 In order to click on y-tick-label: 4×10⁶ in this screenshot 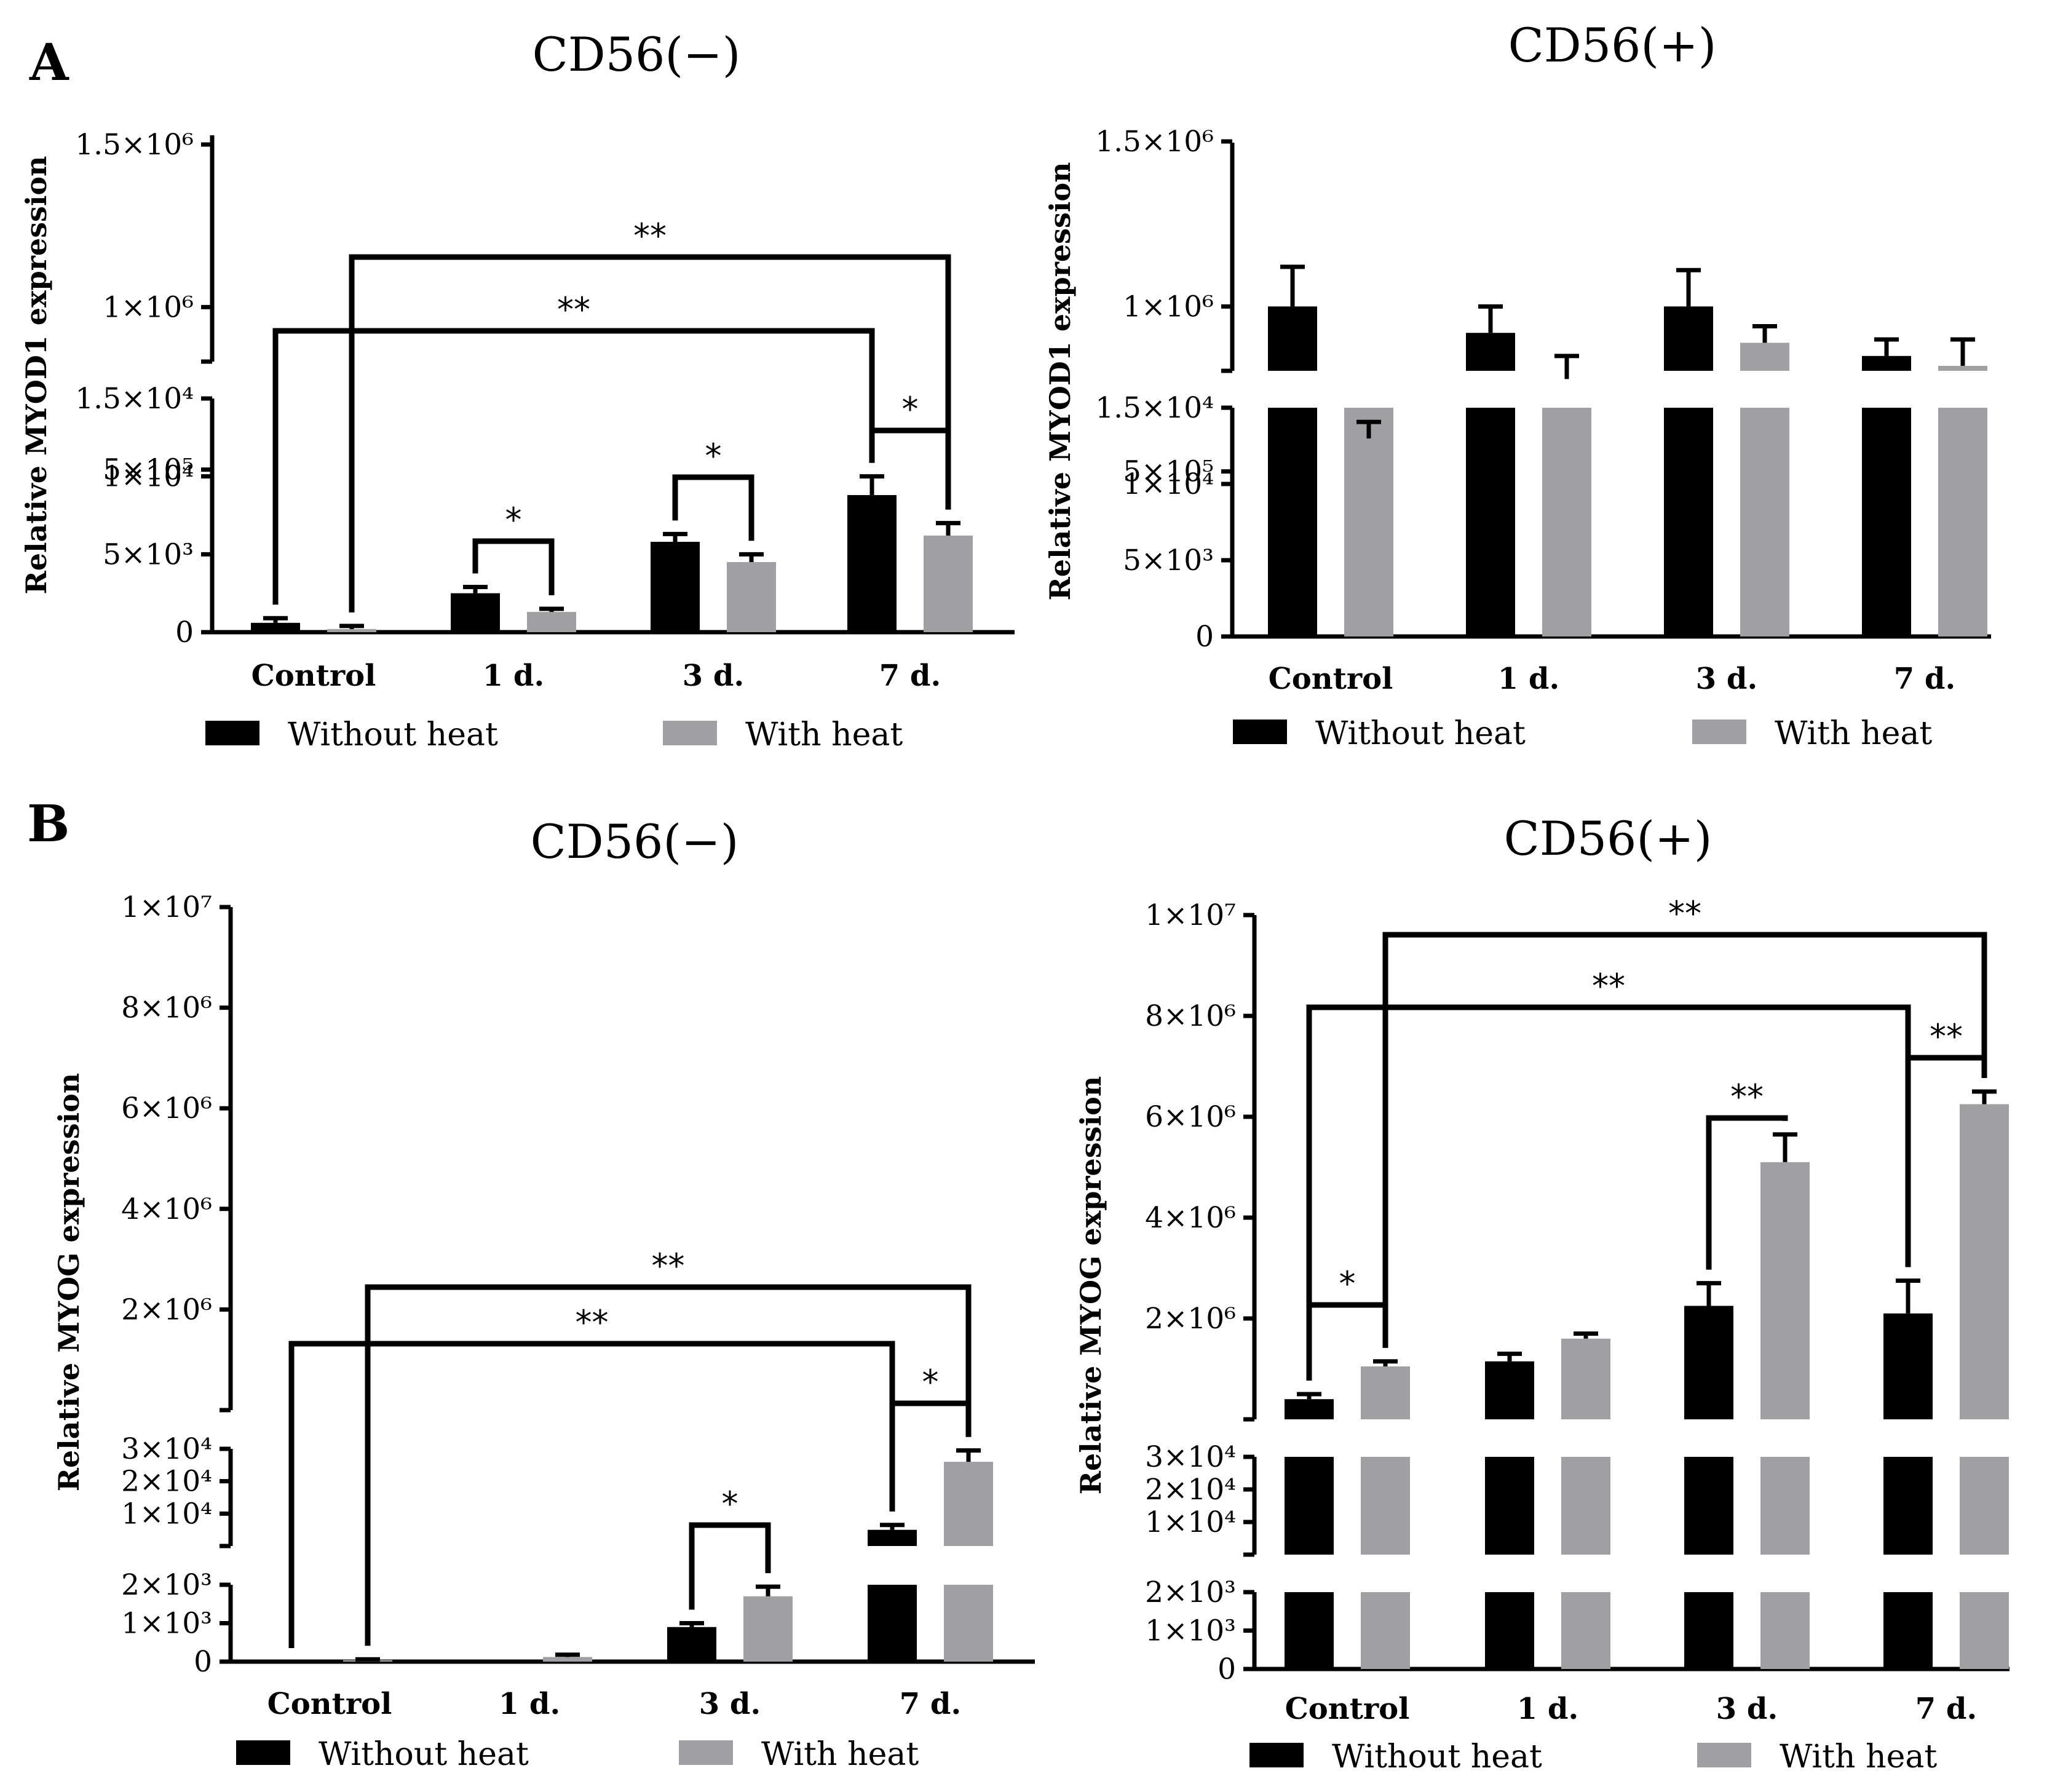, I will do `click(1191, 1218)`.